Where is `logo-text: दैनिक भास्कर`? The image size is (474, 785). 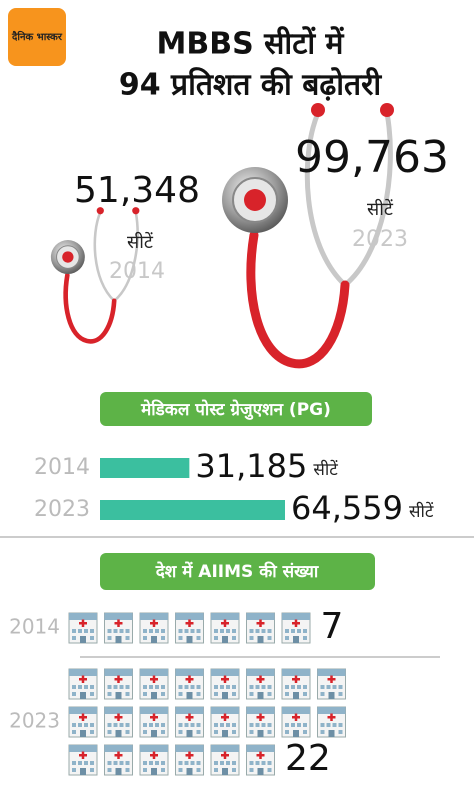
logo-text: दैनिक भास्कर is located at coordinates (37, 36).